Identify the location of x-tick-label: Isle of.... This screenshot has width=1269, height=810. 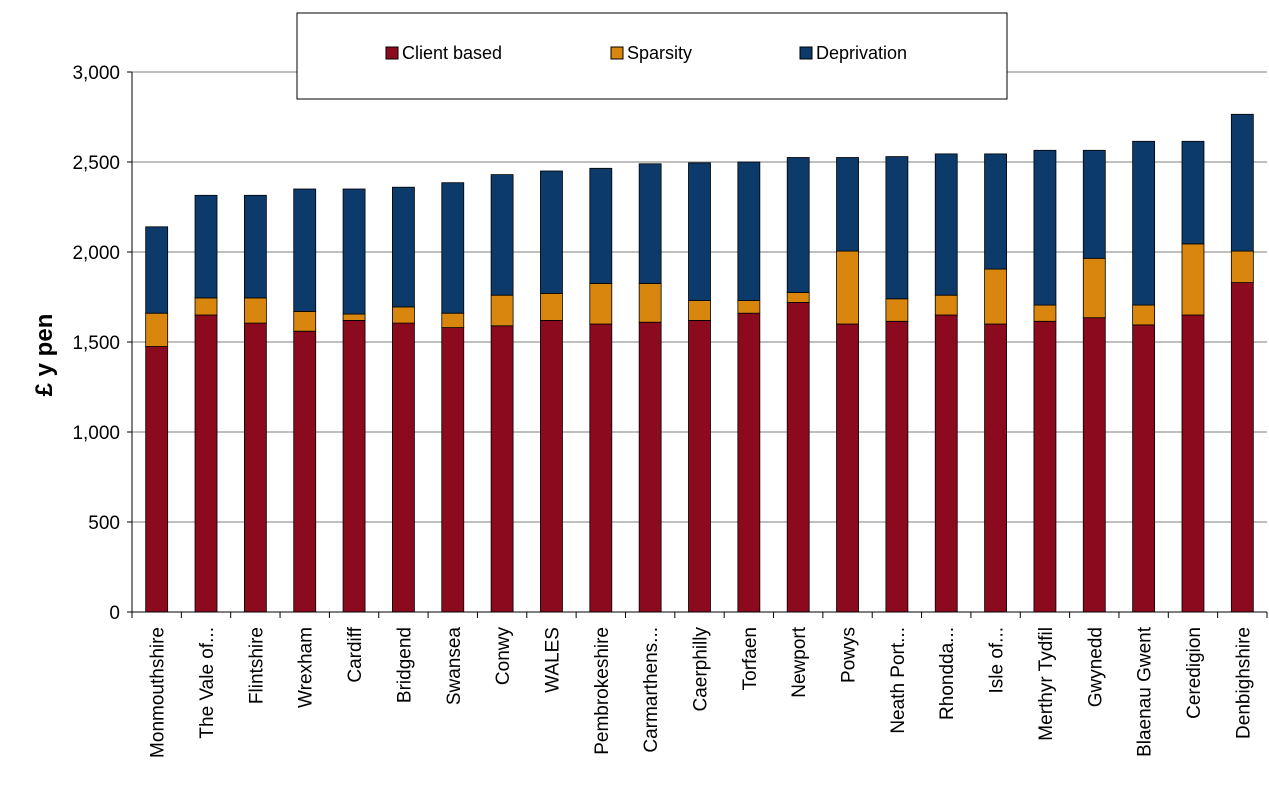
(997, 660).